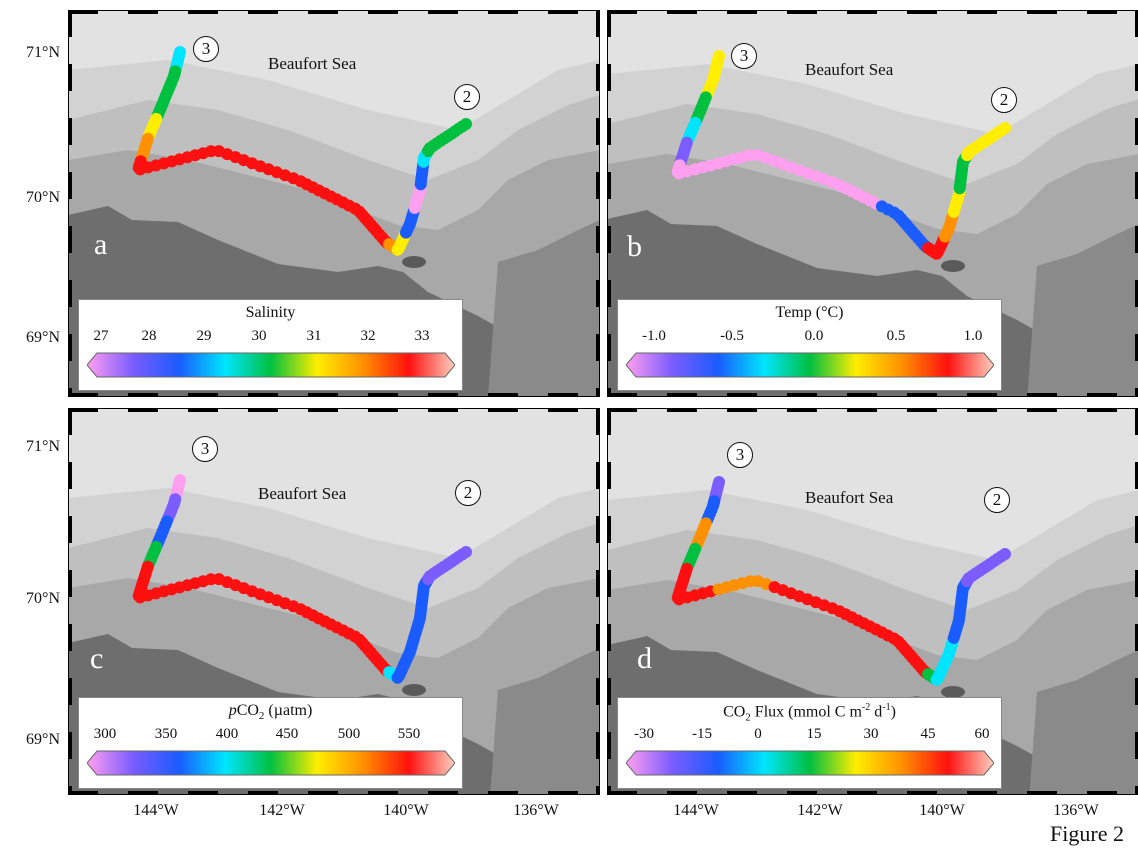 Image resolution: width=1138 pixels, height=855 pixels. Describe the element at coordinates (97, 658) in the screenshot. I see `panel-letter: c` at that location.